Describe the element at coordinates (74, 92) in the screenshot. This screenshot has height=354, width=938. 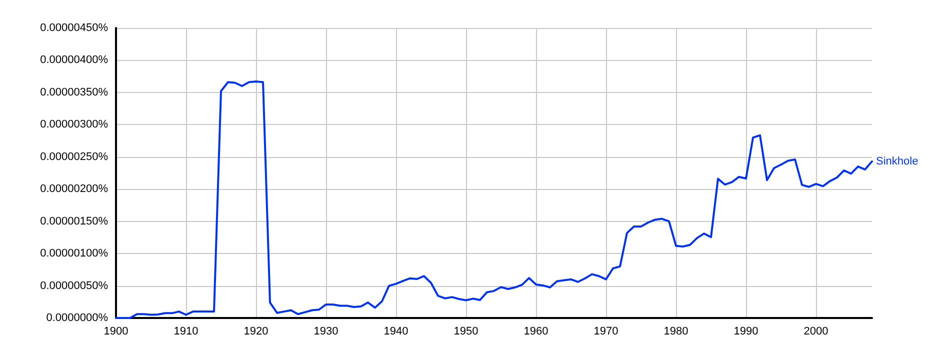
I see `y-tick-label: 0.00000350%` at that location.